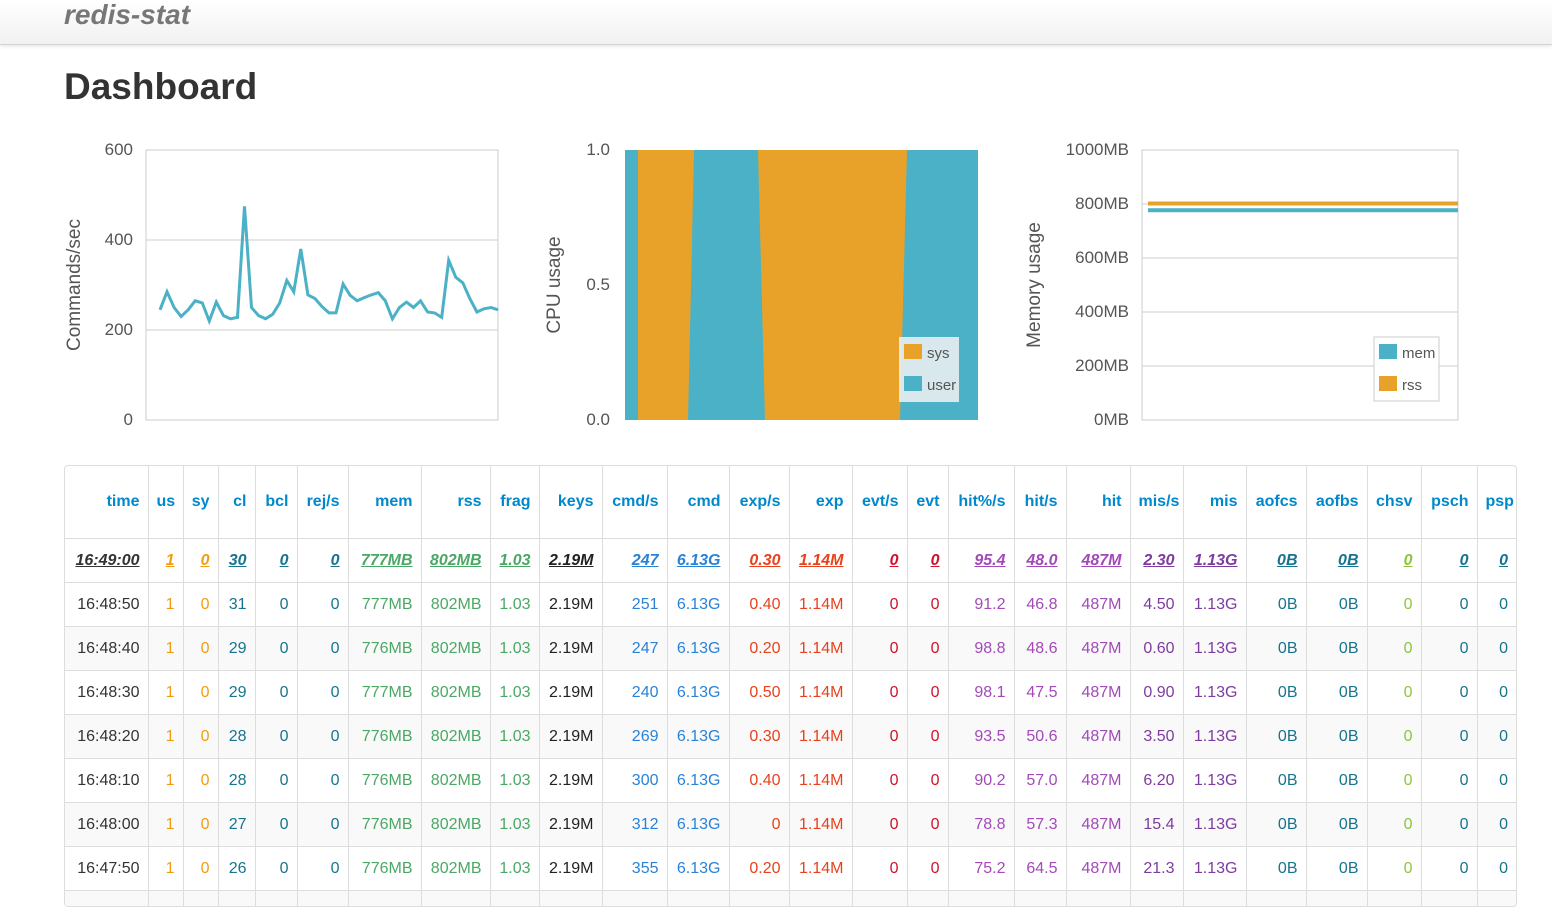  What do you see at coordinates (759, 502) in the screenshot?
I see `column-header: exp/s` at bounding box center [759, 502].